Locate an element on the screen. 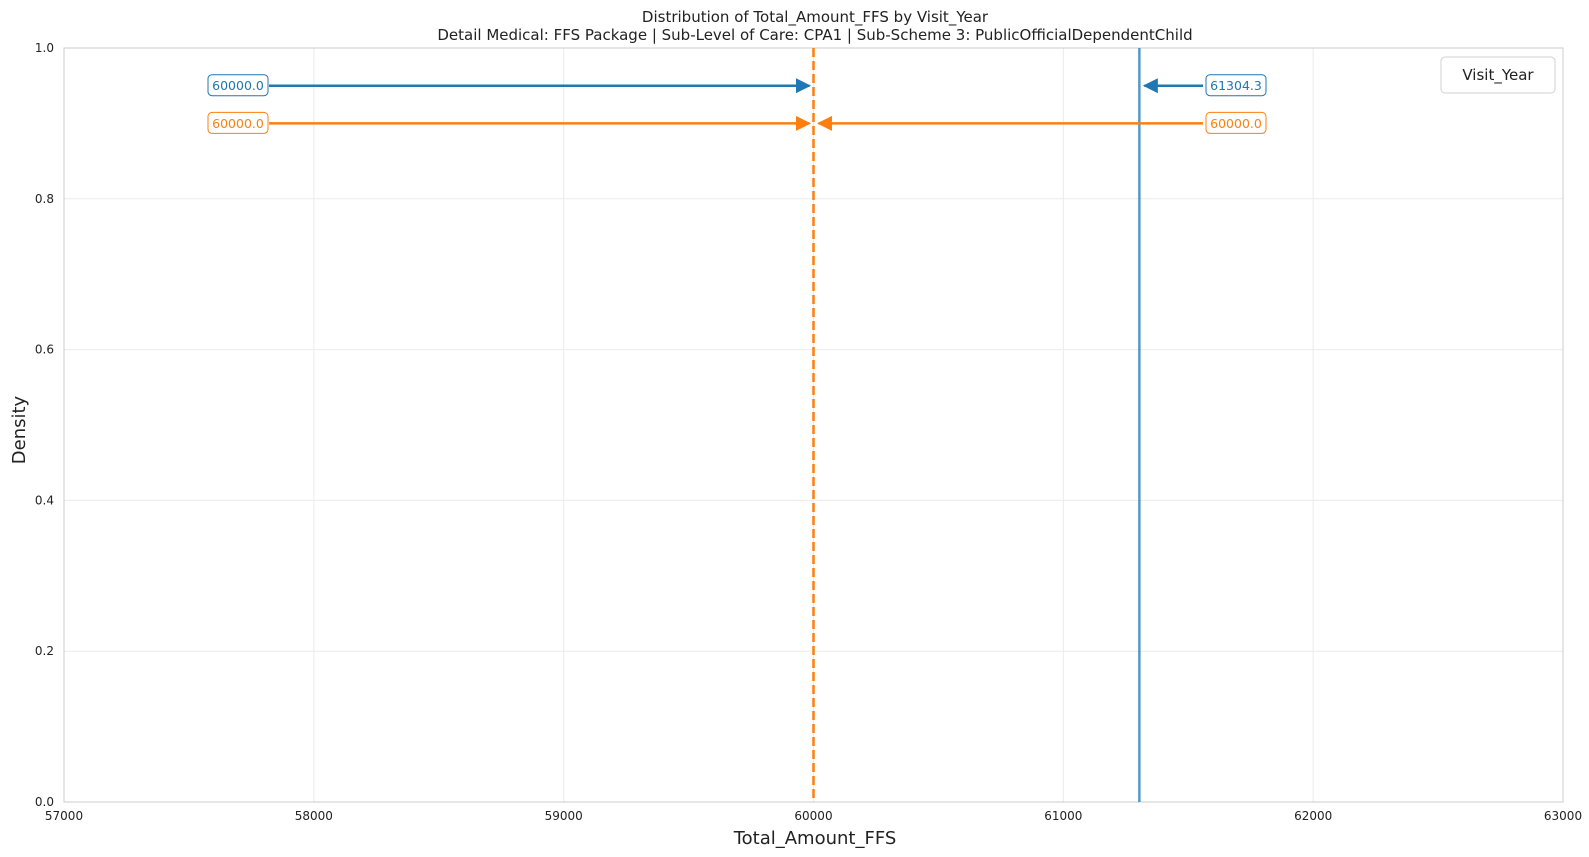 This screenshot has height=857, width=1589. y-tick-label: 0.0 is located at coordinates (44, 802).